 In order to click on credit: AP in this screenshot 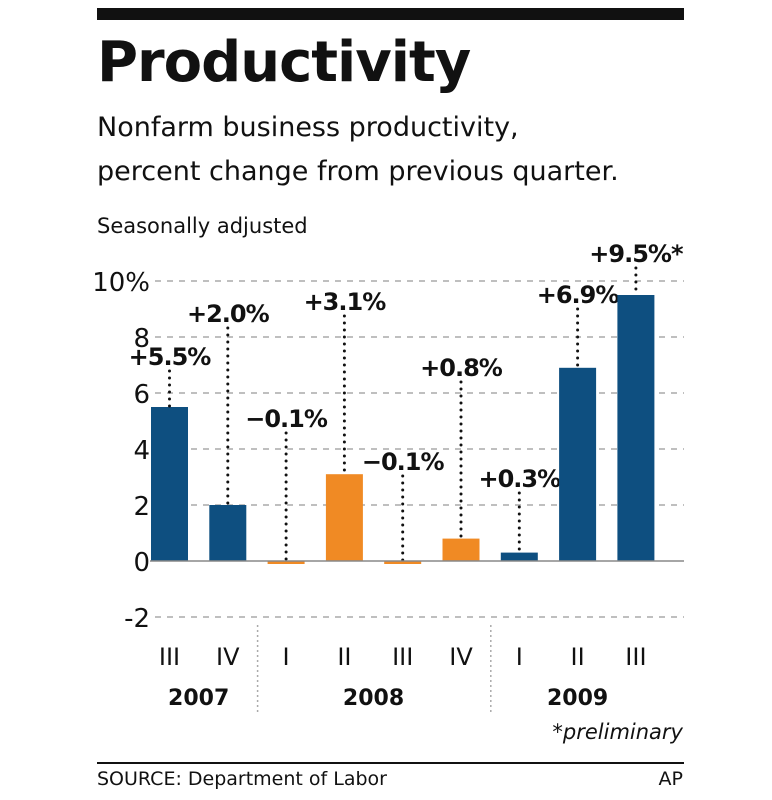, I will do `click(670, 779)`.